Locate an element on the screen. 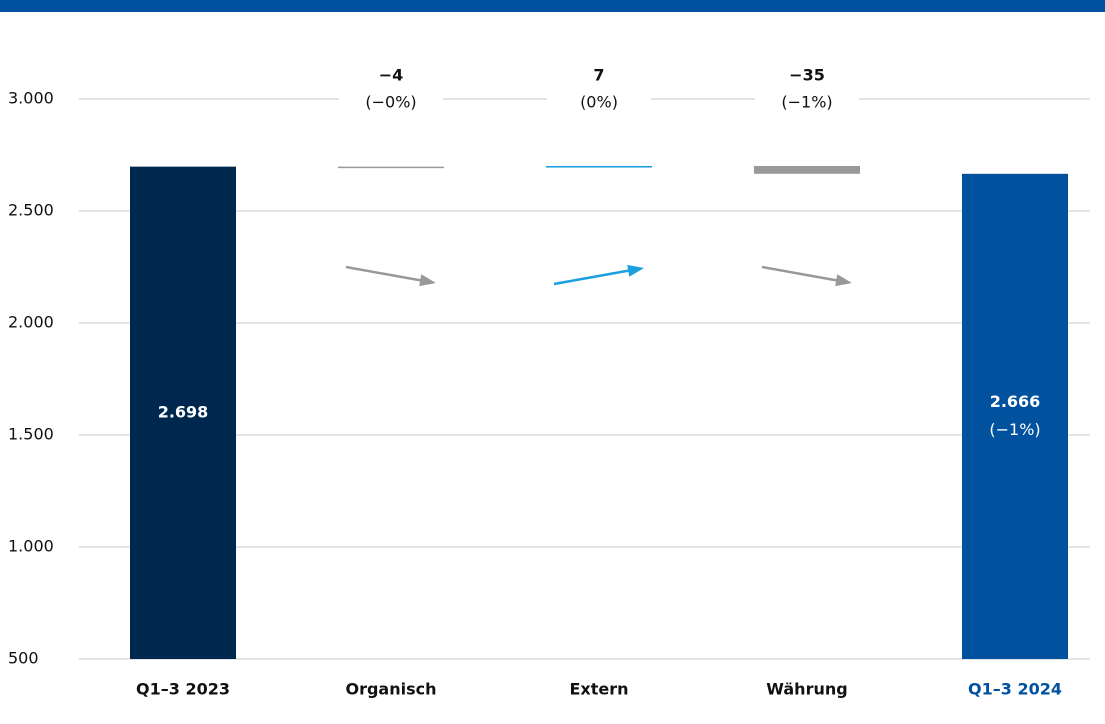  y-tick-label: 2.000 is located at coordinates (31, 322).